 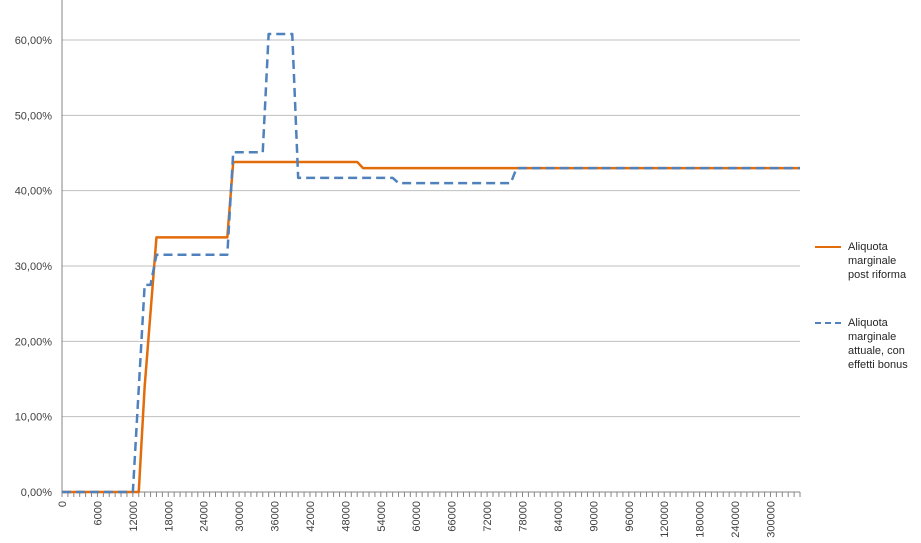 I want to click on x-tick-label: 66000, so click(x=453, y=516).